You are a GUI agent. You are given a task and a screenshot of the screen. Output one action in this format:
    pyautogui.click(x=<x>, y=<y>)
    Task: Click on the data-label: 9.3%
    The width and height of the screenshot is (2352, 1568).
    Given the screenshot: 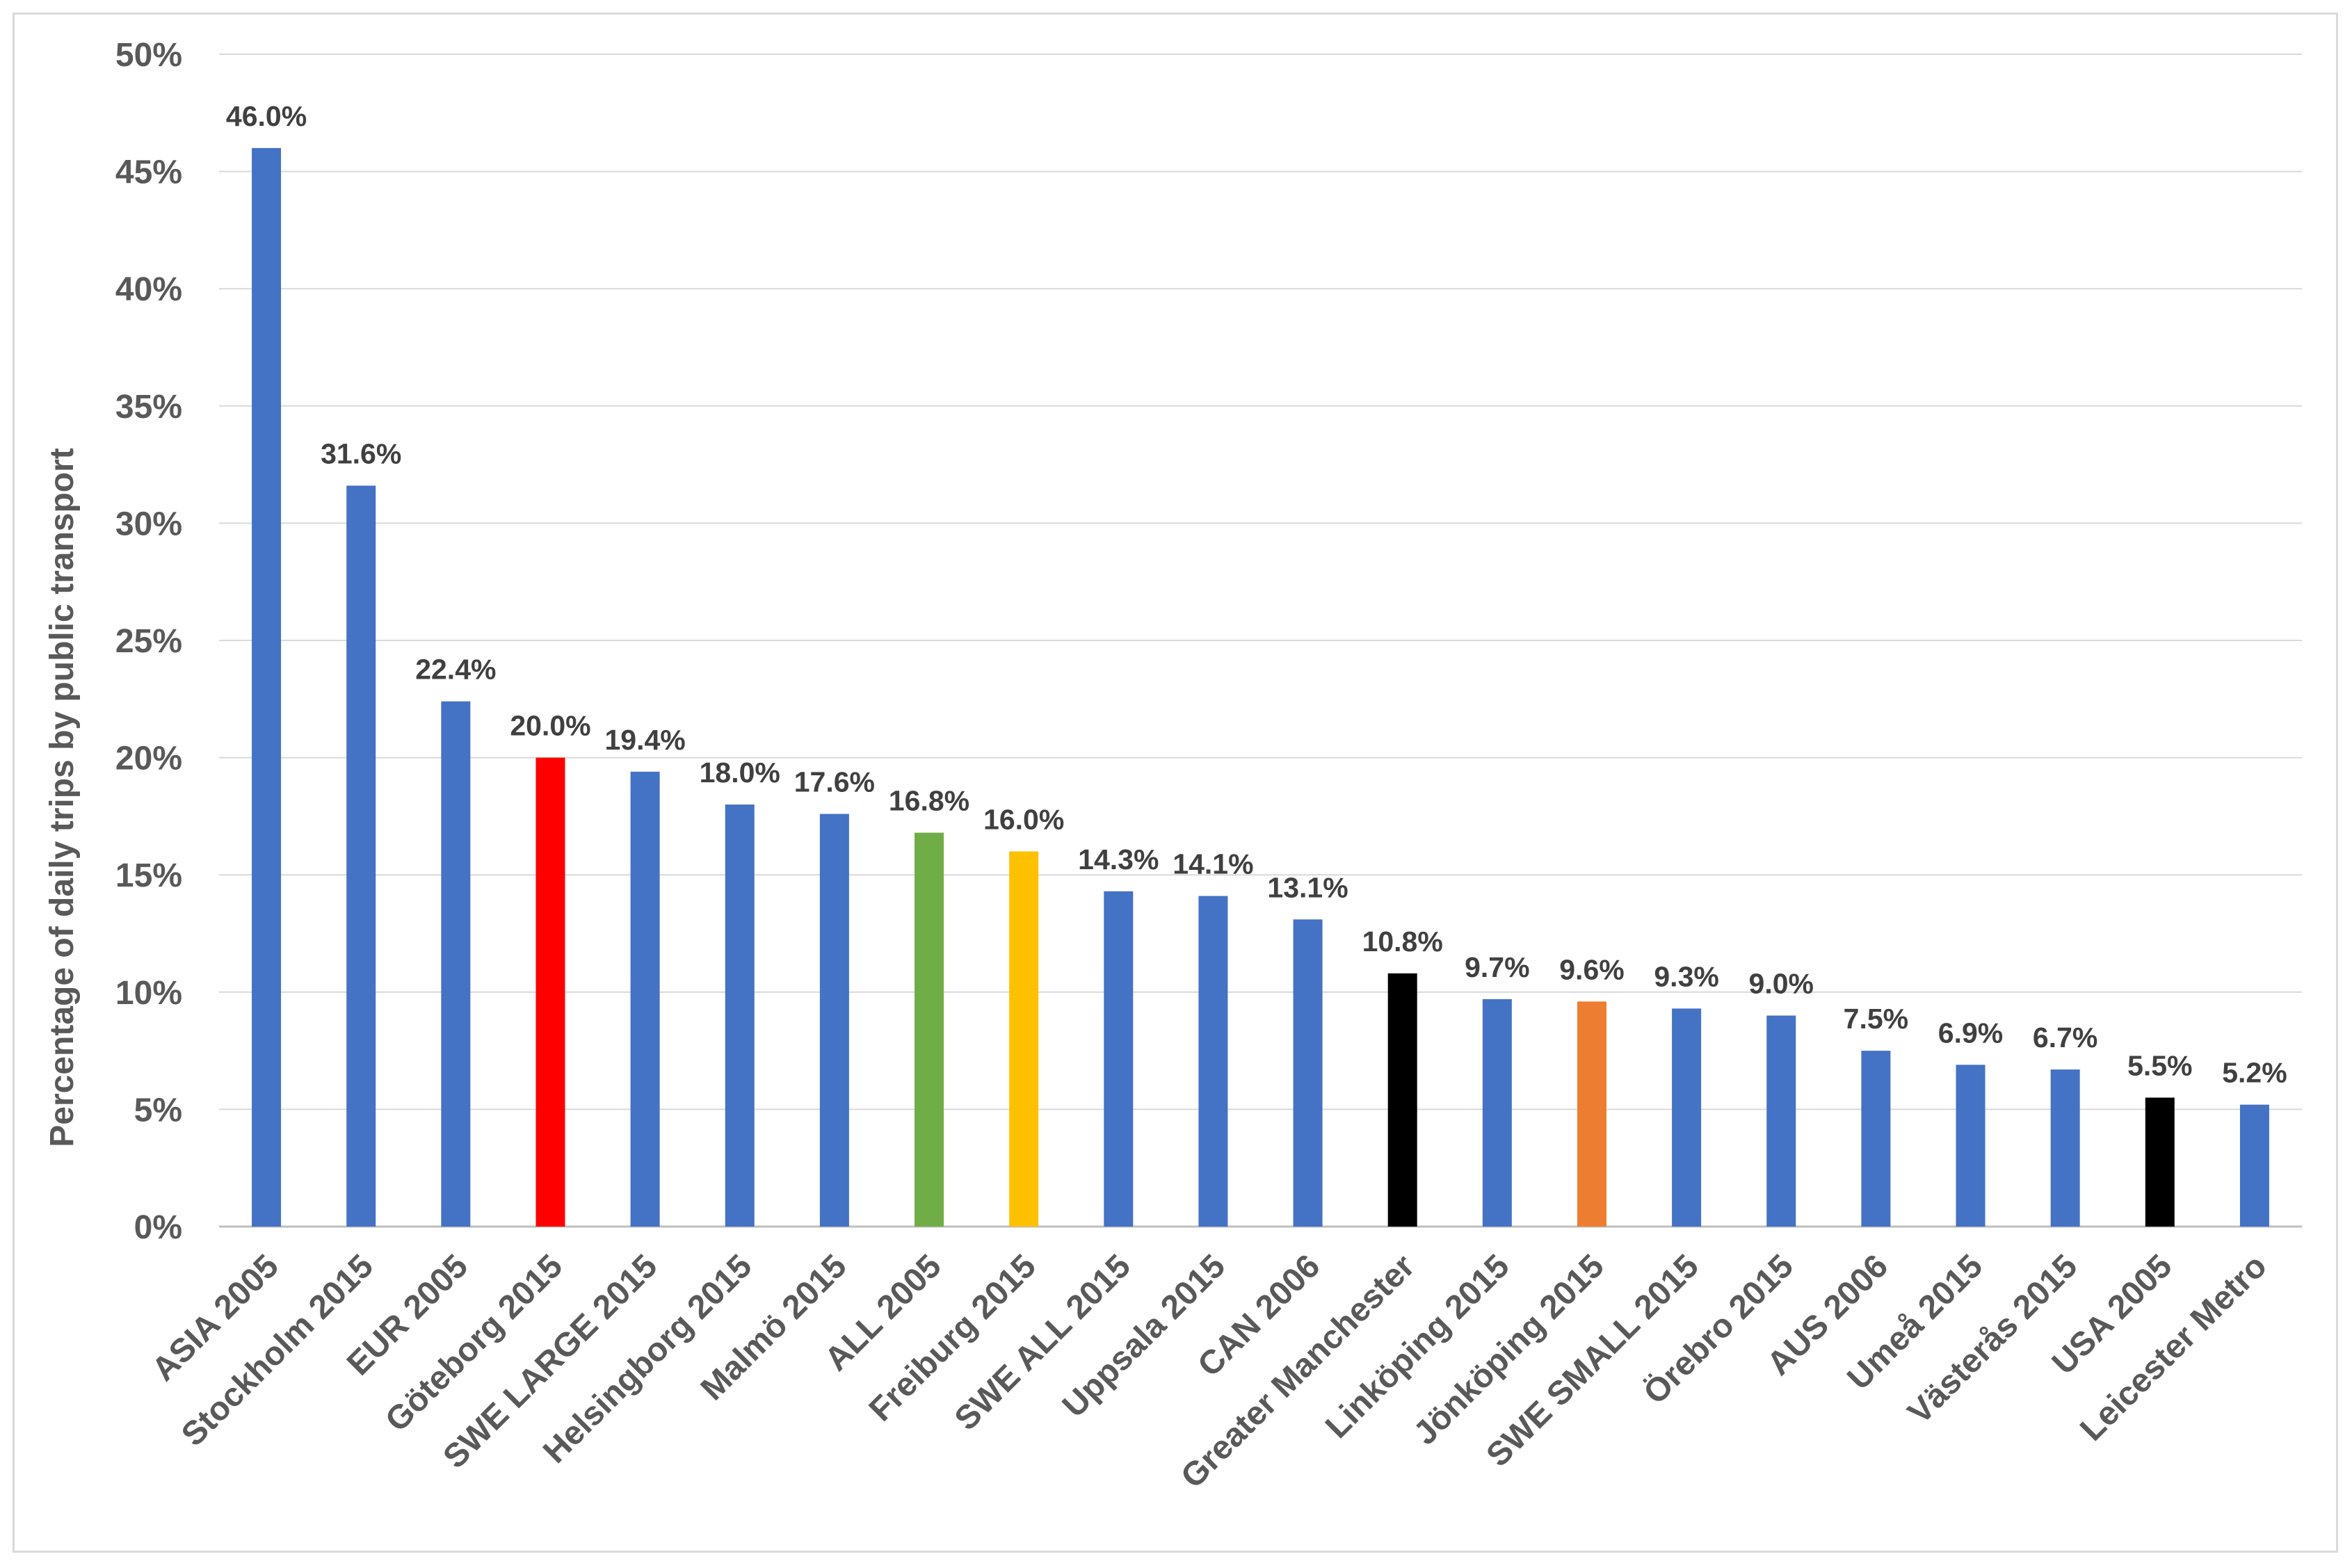 What is the action you would take?
    pyautogui.click(x=1686, y=976)
    